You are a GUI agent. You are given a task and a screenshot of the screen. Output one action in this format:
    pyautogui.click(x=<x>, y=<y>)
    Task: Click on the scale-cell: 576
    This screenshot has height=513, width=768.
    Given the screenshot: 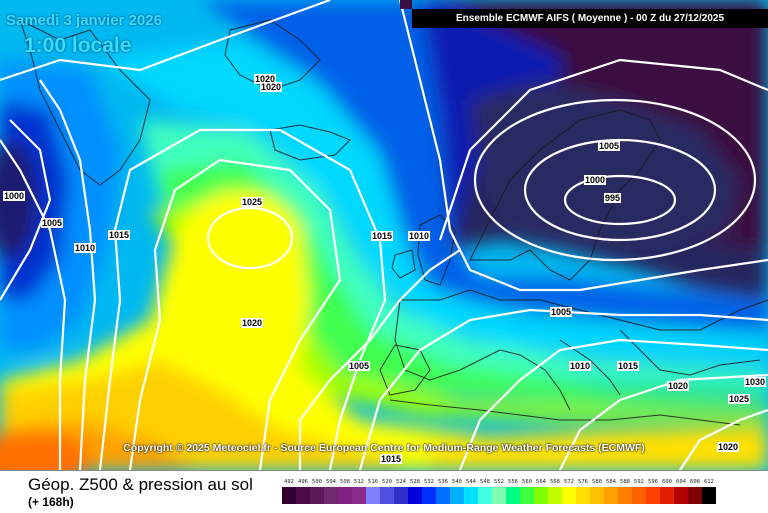 What is the action you would take?
    pyautogui.click(x=583, y=491)
    